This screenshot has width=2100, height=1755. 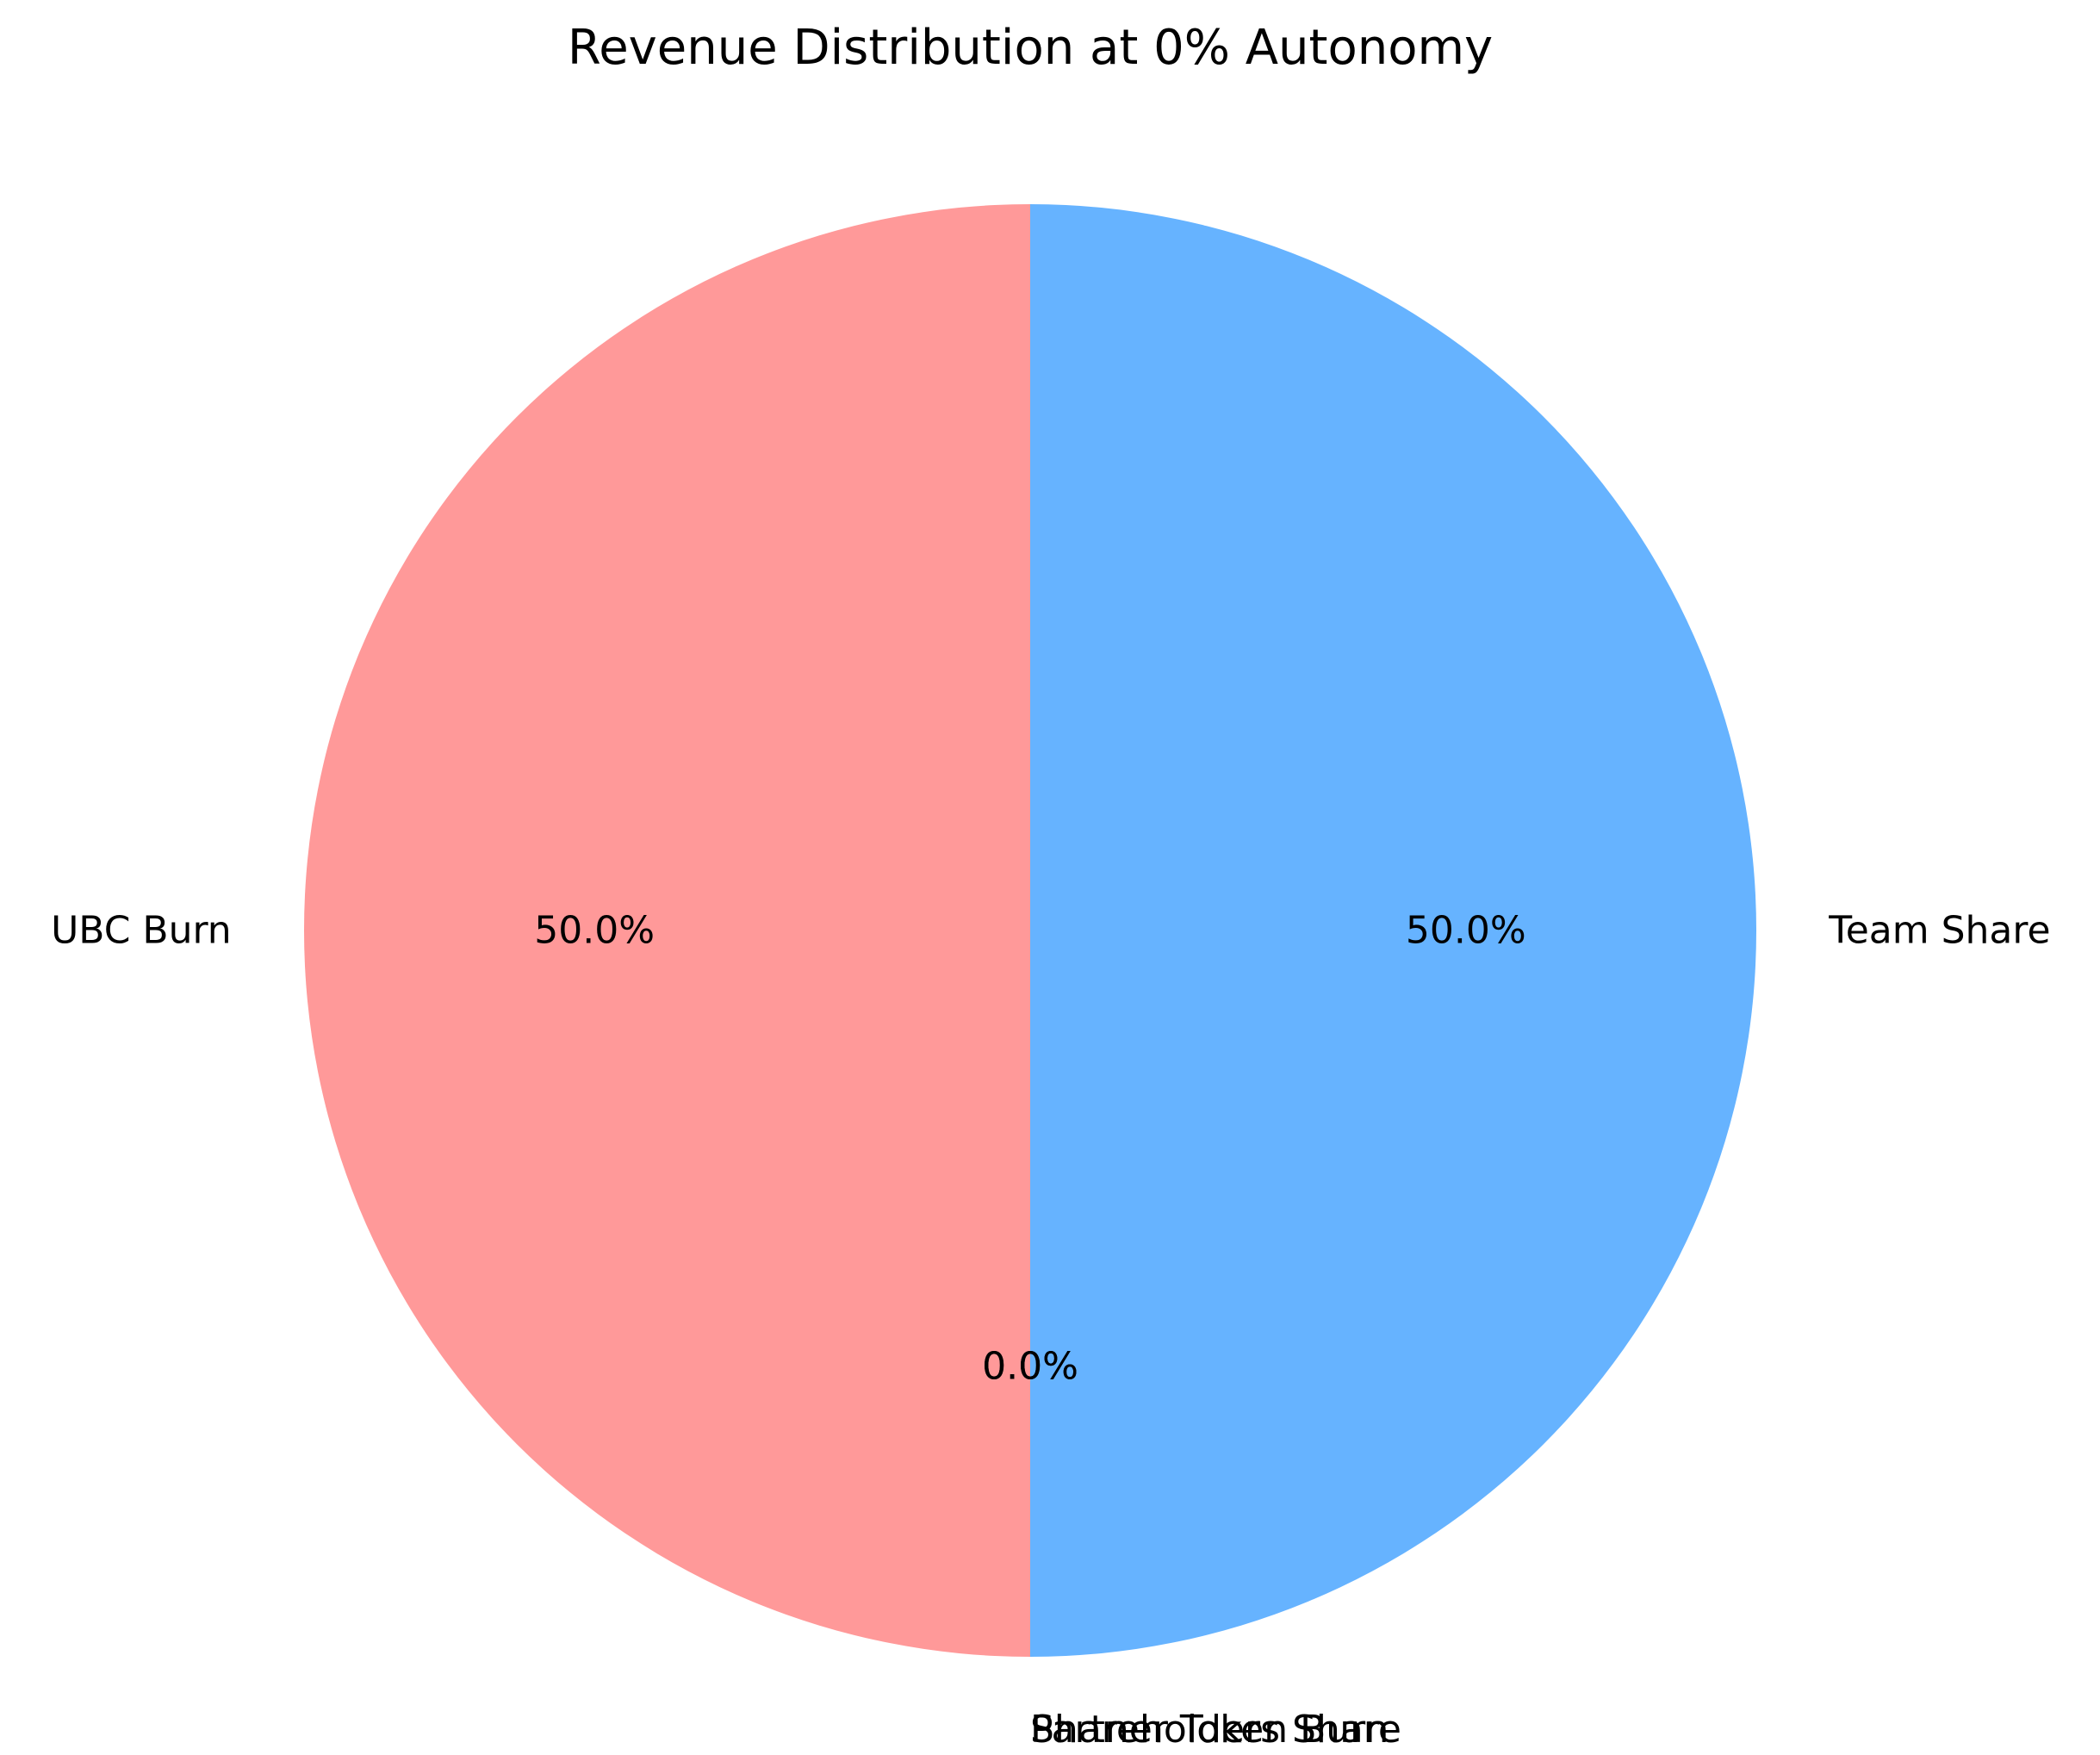 I want to click on pct-label-partner-token-burn: 0.0%, so click(x=1030, y=1366).